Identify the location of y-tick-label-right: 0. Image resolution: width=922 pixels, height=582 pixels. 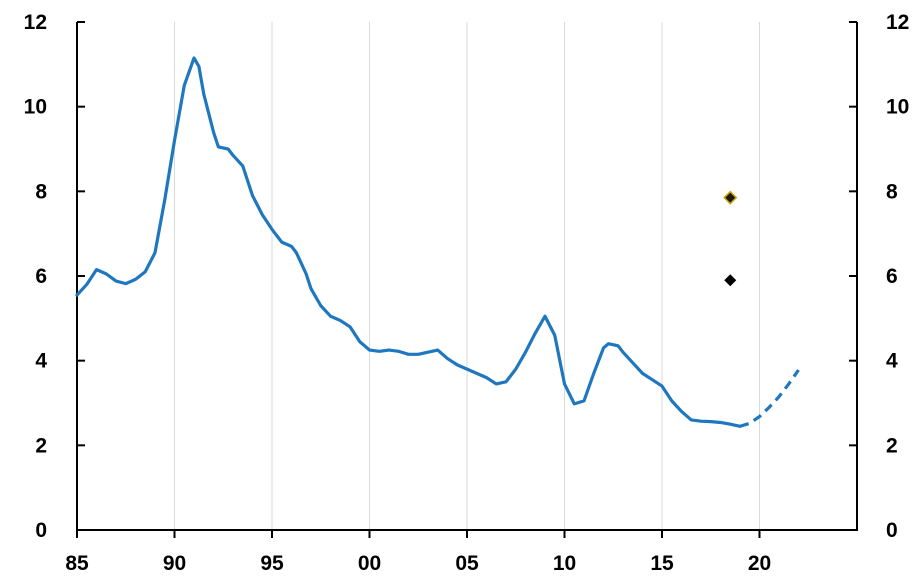
(892, 530).